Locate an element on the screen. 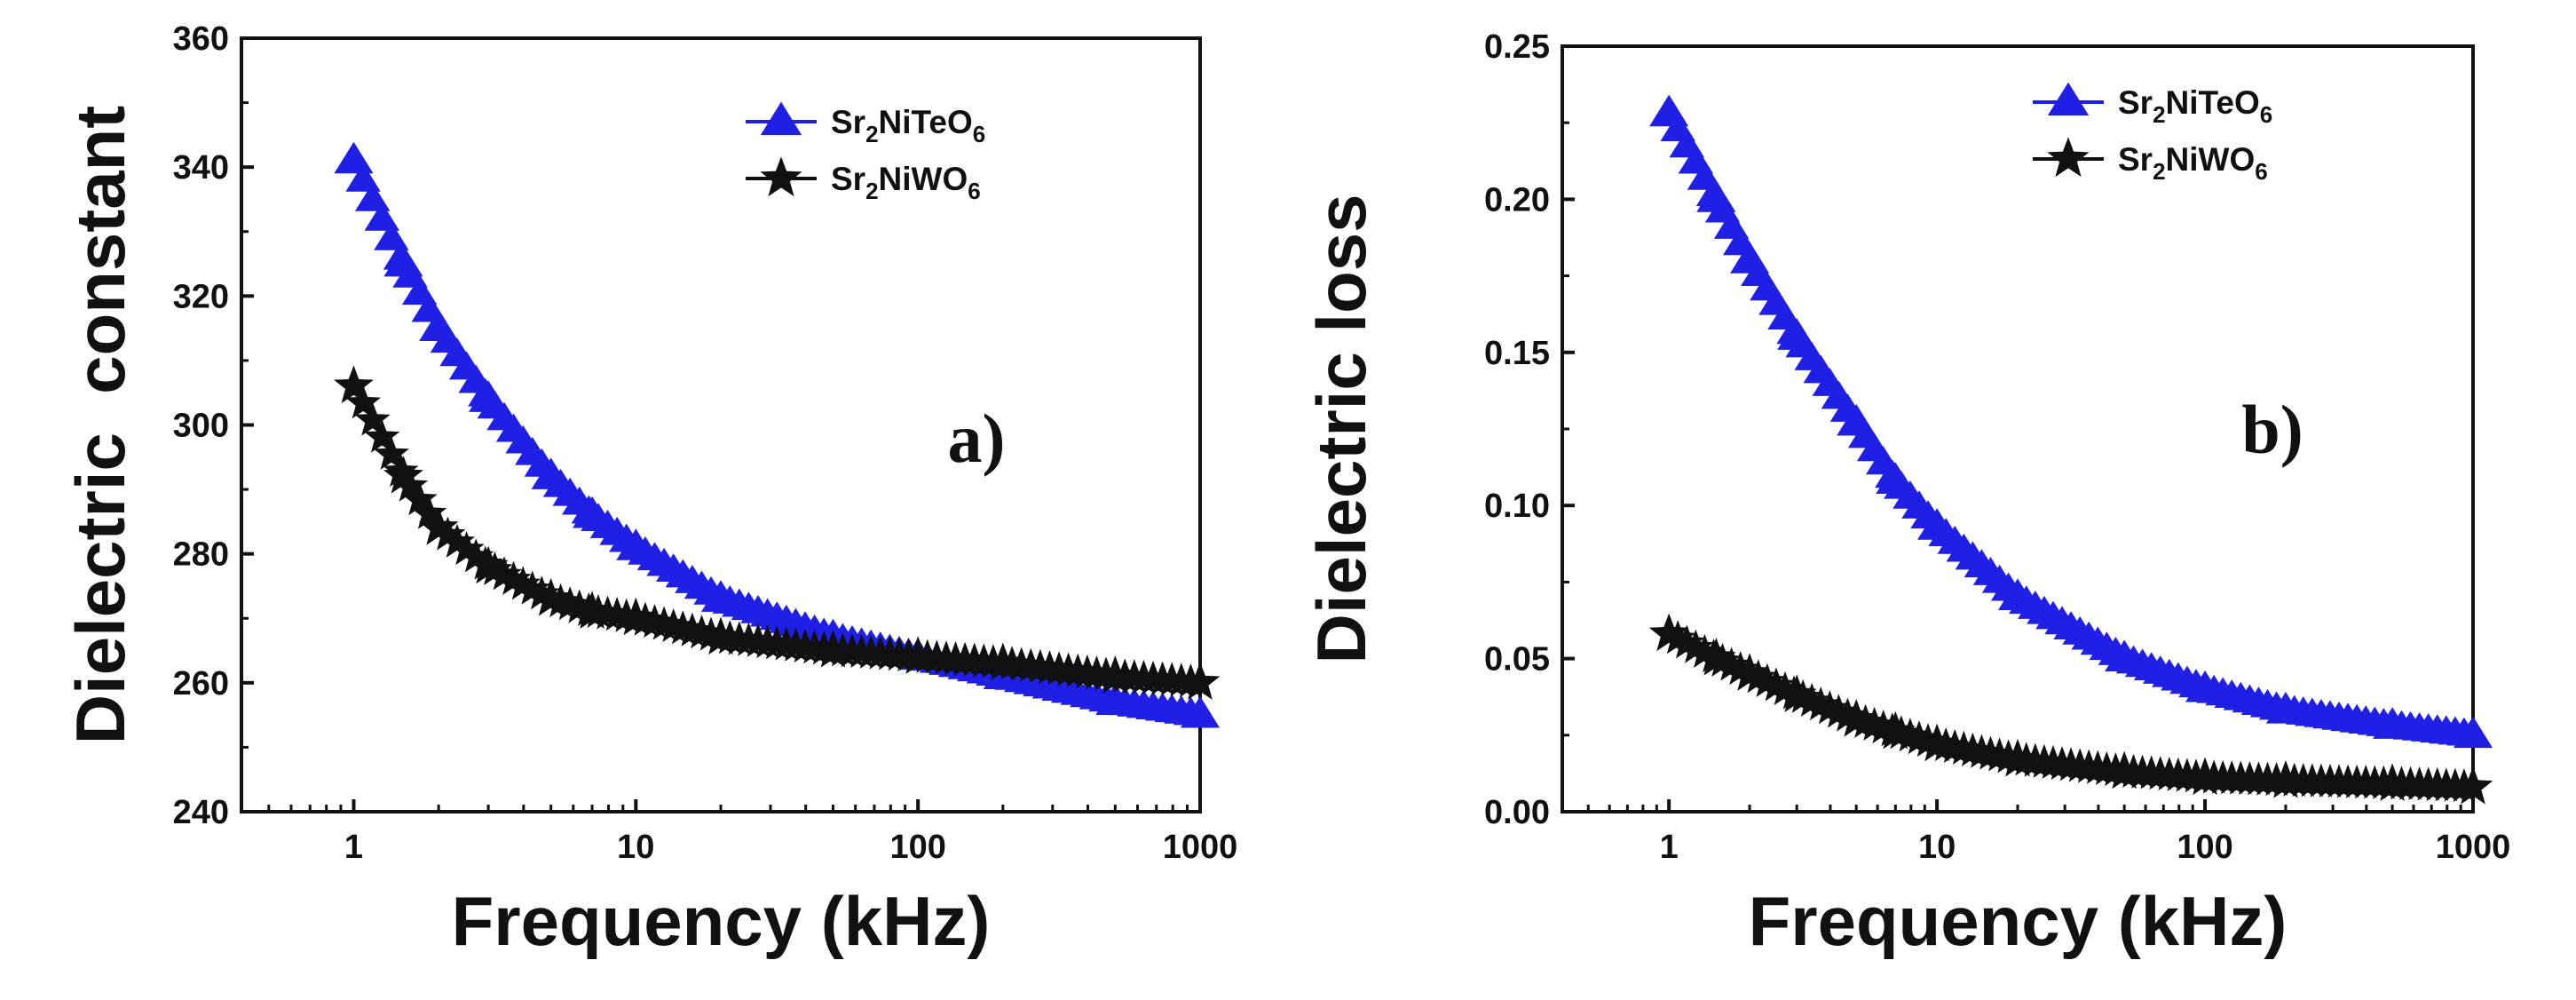  y-tick-label: 0.05 is located at coordinates (1517, 660).